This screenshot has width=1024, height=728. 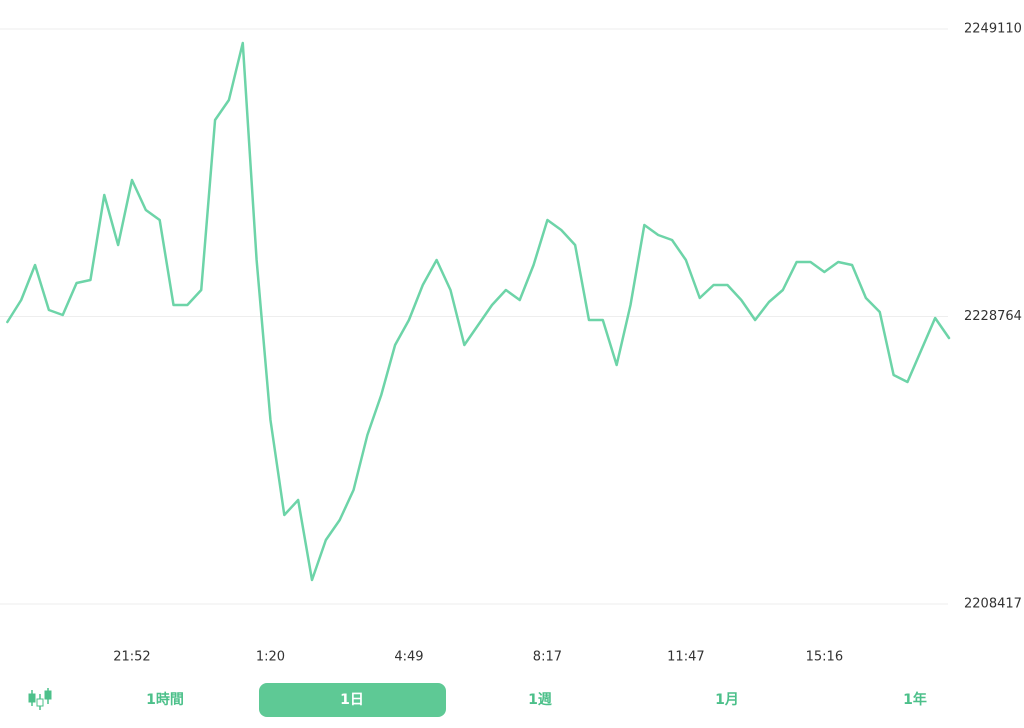 I want to click on y-tick-label: 2249110, so click(x=993, y=29).